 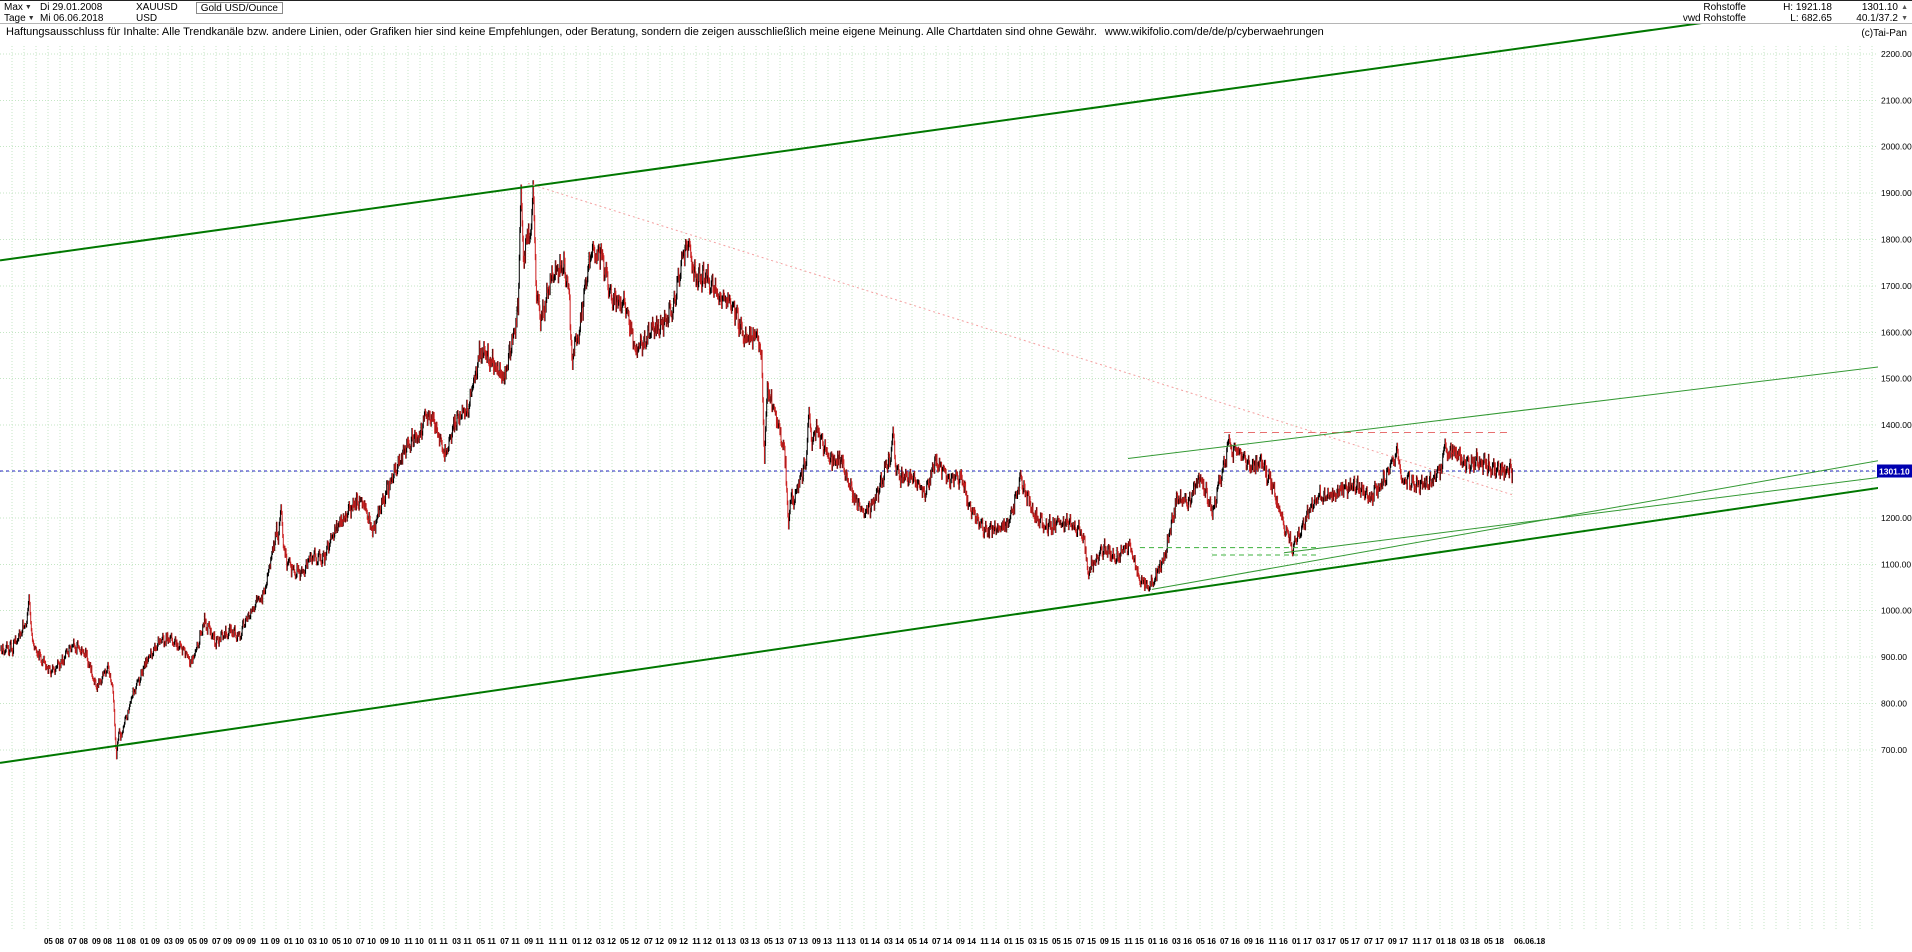 What do you see at coordinates (1894, 657) in the screenshot?
I see `y-axis-label: 900.00` at bounding box center [1894, 657].